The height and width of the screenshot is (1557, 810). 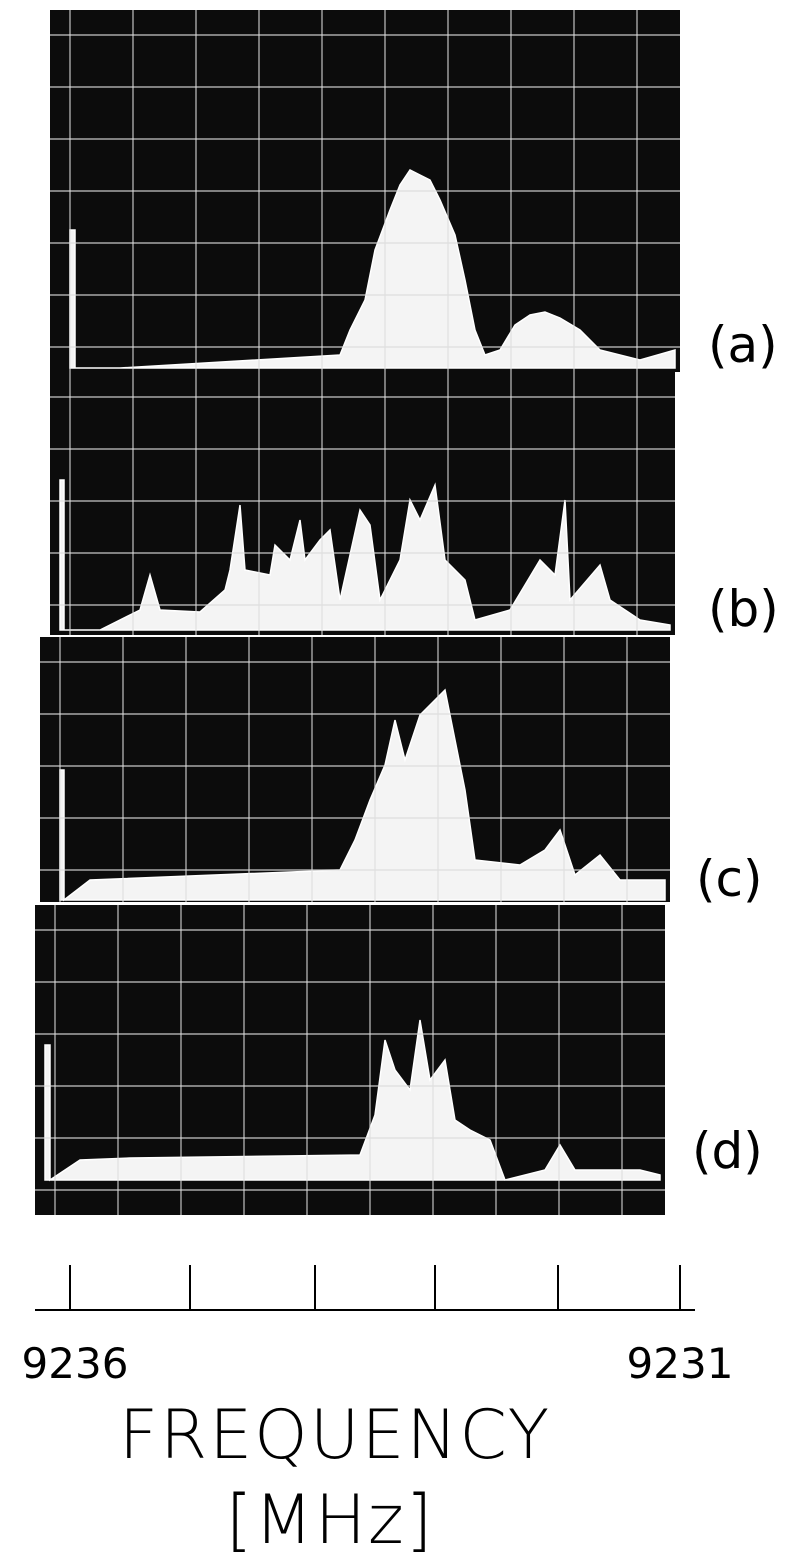 I want to click on panel-c, so click(x=355, y=769).